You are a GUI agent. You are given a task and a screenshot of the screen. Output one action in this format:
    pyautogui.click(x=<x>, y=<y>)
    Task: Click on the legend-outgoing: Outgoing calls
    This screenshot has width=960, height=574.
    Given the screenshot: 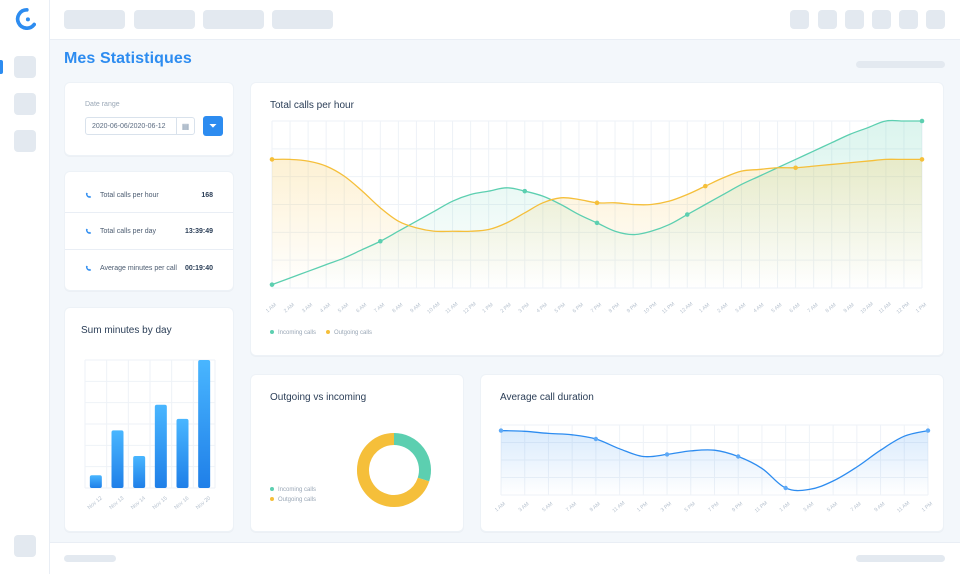 What is the action you would take?
    pyautogui.click(x=349, y=333)
    